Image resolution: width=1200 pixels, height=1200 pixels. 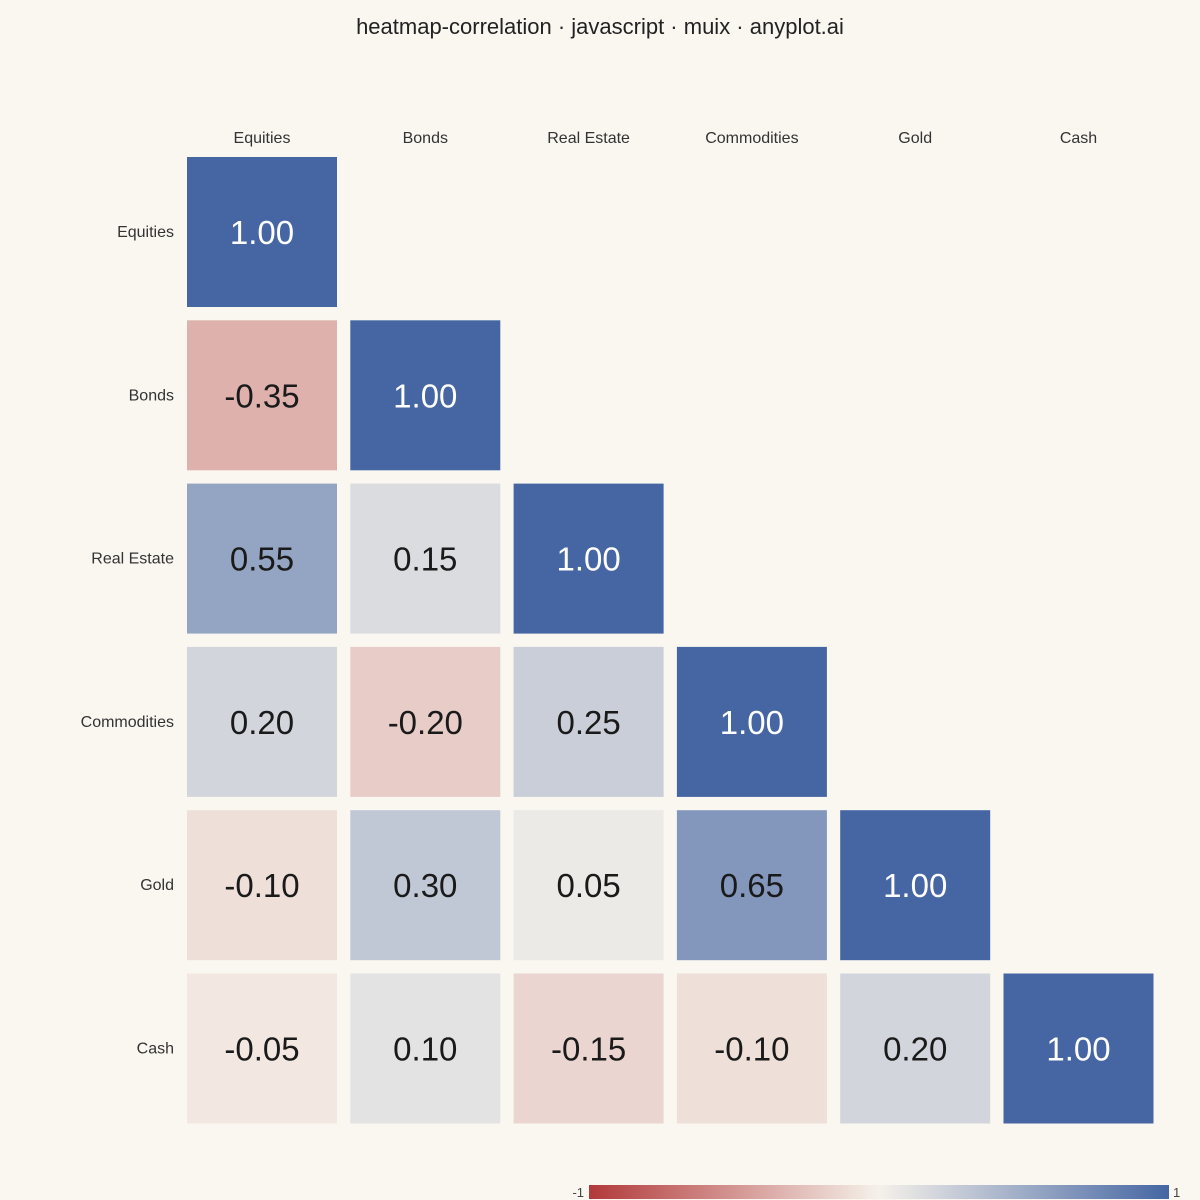 I want to click on heatmap-cell-gold-commodities, so click(x=751, y=885).